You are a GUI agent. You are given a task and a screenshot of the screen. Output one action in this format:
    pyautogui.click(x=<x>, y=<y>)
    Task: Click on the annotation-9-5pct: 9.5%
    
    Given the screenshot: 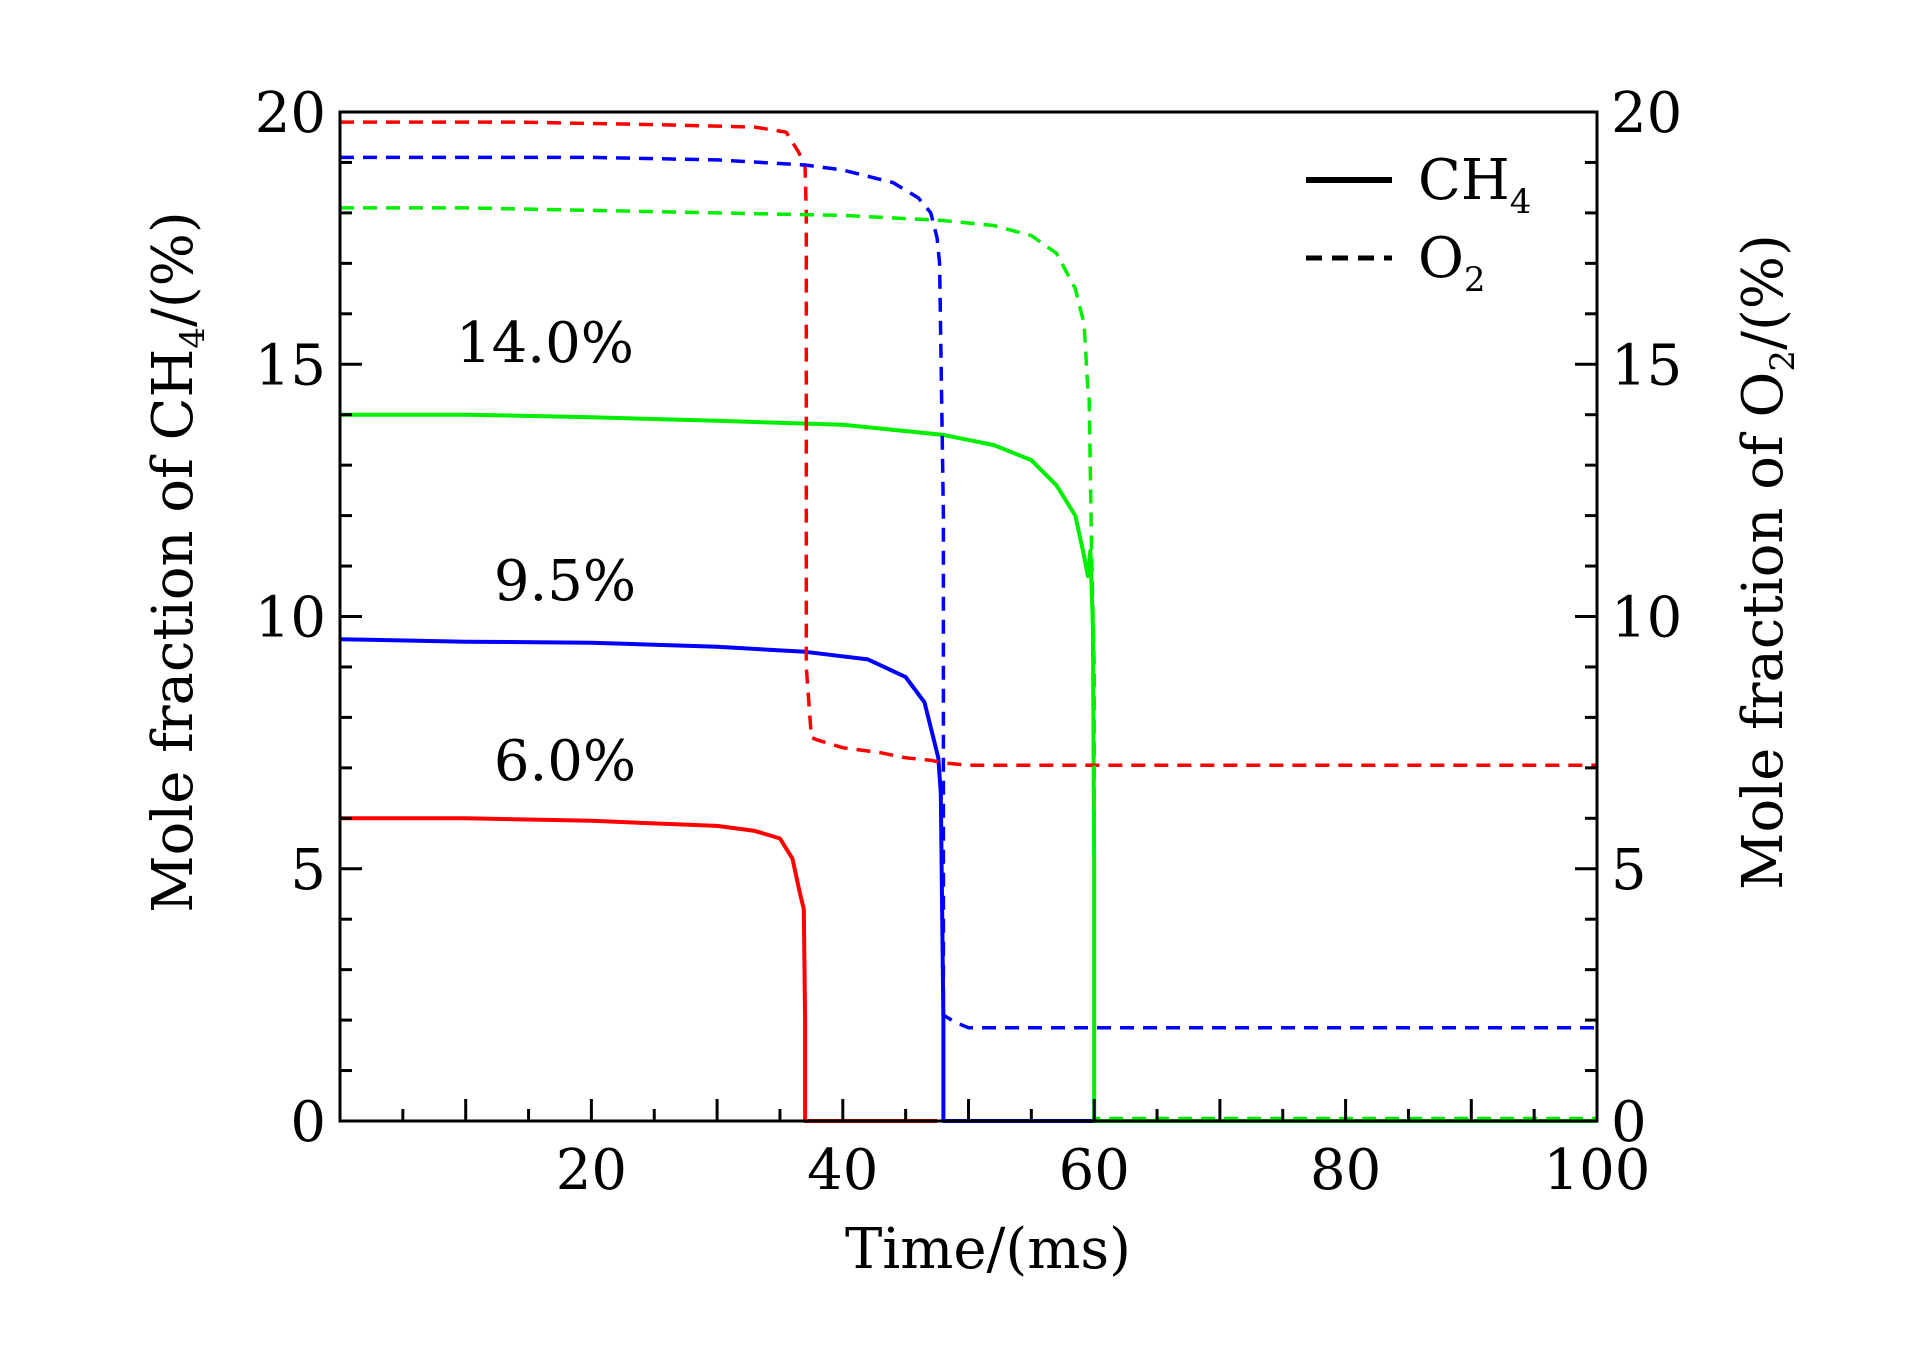 What is the action you would take?
    pyautogui.click(x=565, y=581)
    